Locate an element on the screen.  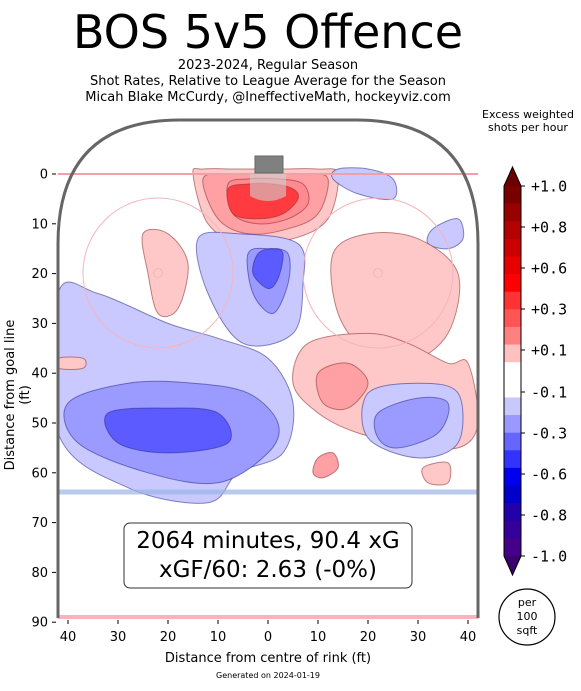
goal-crease is located at coordinates (268, 187).